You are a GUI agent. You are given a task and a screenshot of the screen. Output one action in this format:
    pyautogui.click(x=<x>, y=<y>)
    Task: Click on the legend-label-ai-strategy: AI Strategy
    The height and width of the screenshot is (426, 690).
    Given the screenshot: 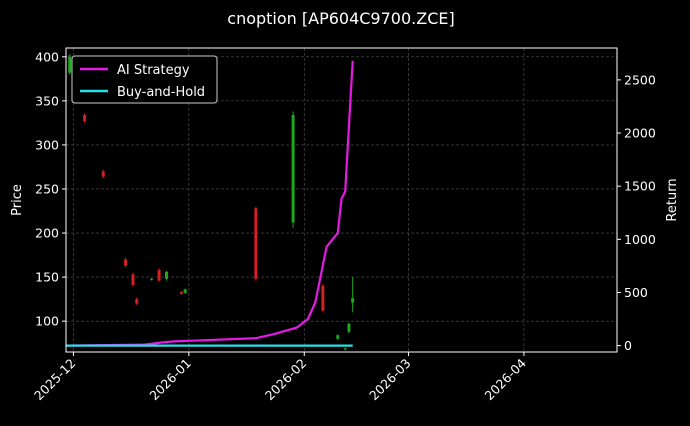 What is the action you would take?
    pyautogui.click(x=153, y=70)
    